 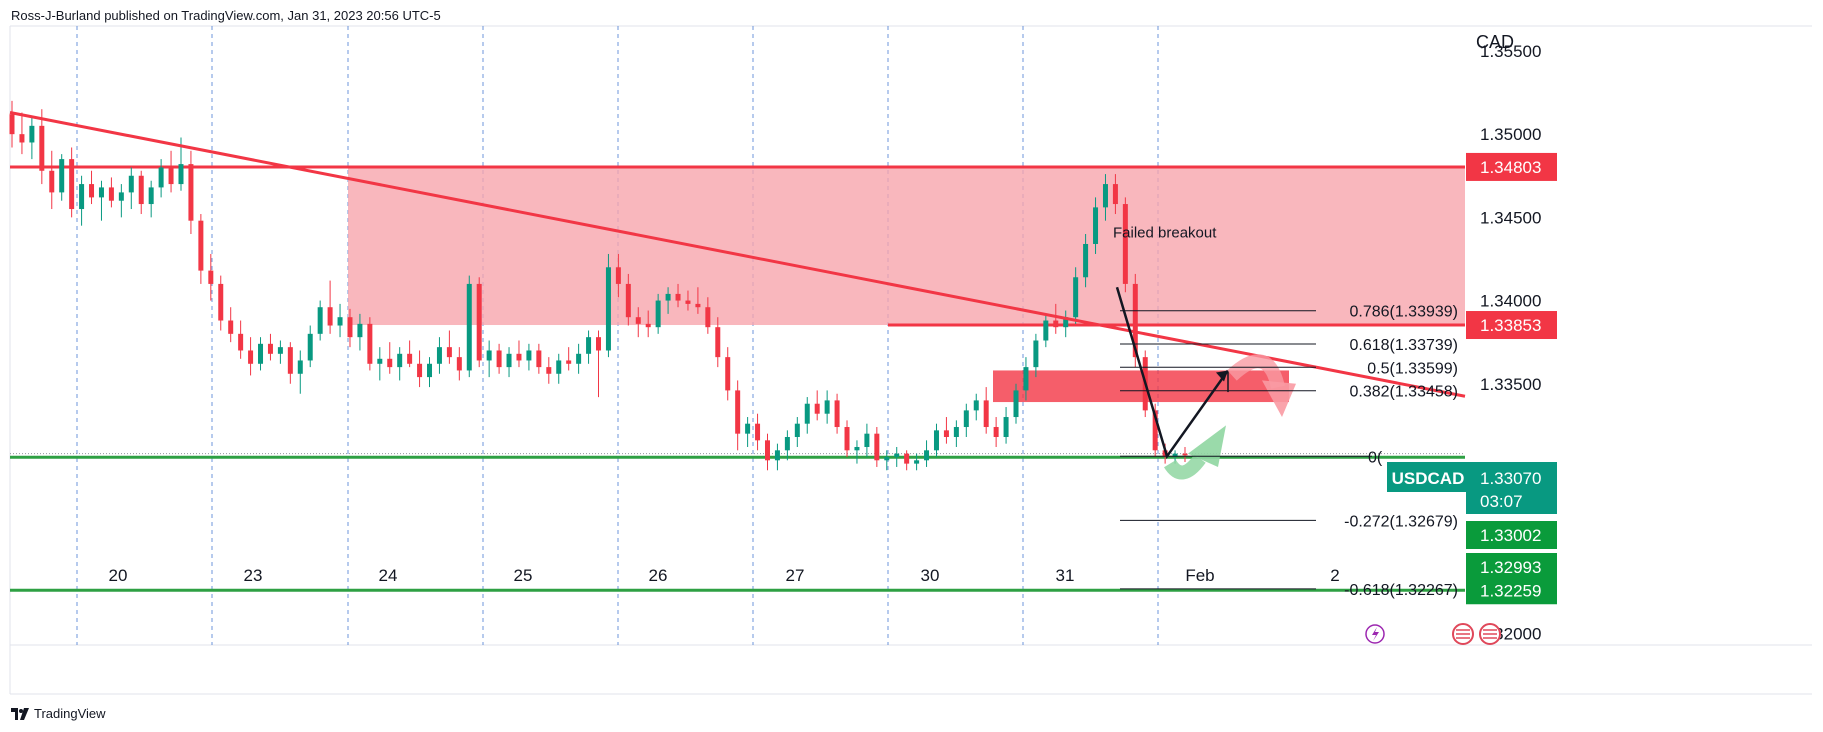 I want to click on last-price-label: 1.33070, so click(x=1510, y=478).